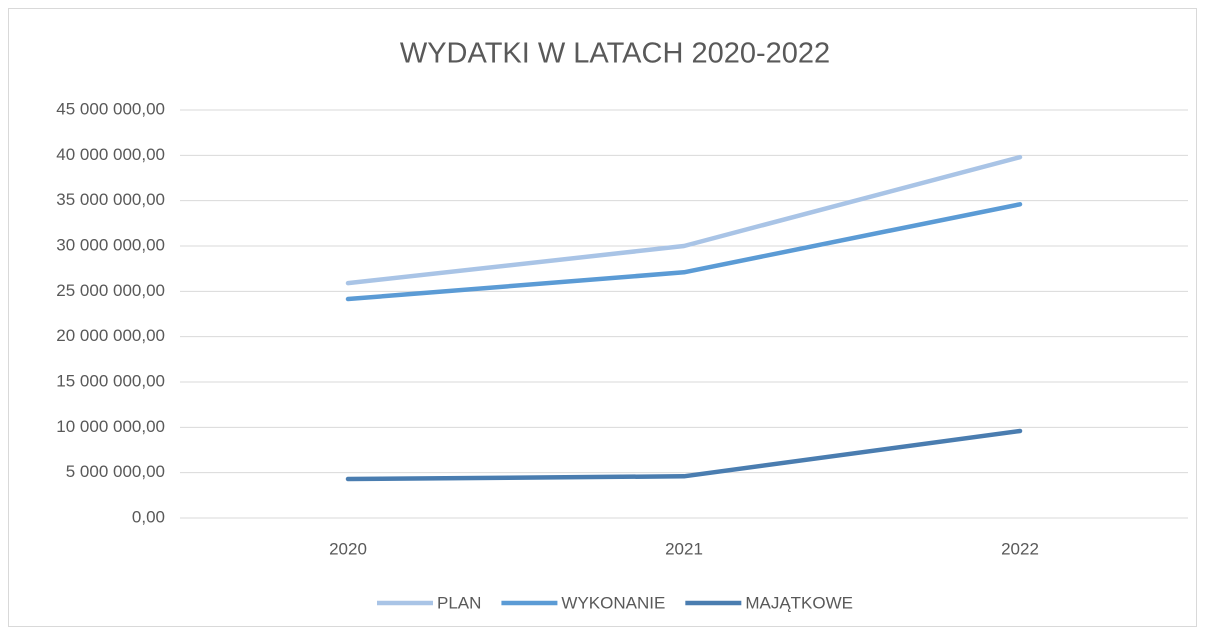 The width and height of the screenshot is (1205, 635). What do you see at coordinates (110, 154) in the screenshot?
I see `y-tick-label: 40 000 000,00` at bounding box center [110, 154].